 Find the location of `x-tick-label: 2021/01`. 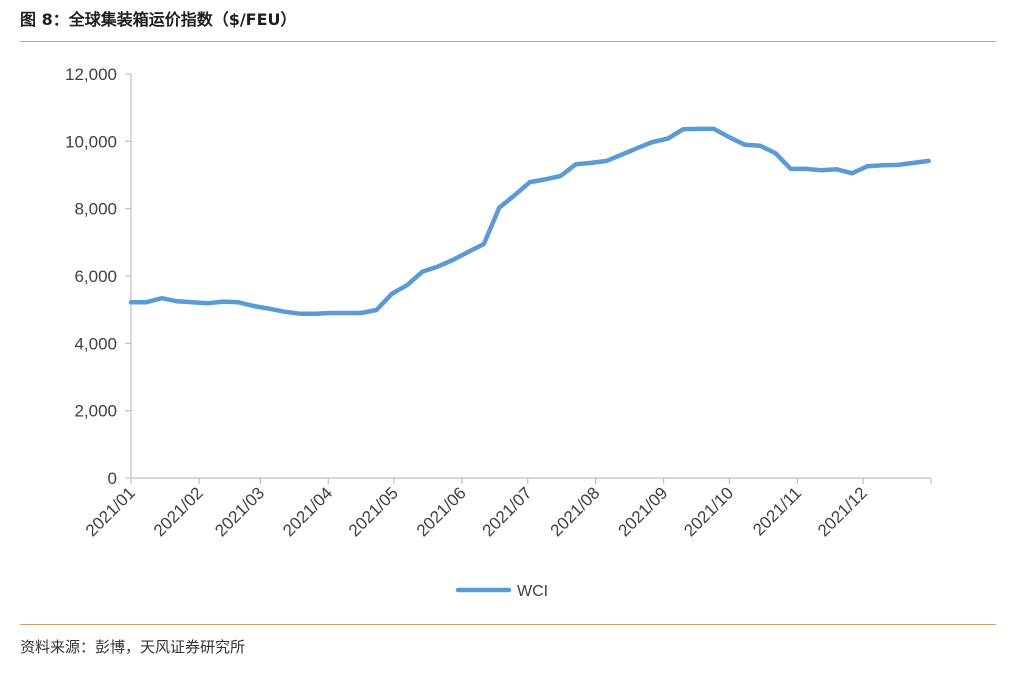

x-tick-label: 2021/01 is located at coordinates (110, 511).